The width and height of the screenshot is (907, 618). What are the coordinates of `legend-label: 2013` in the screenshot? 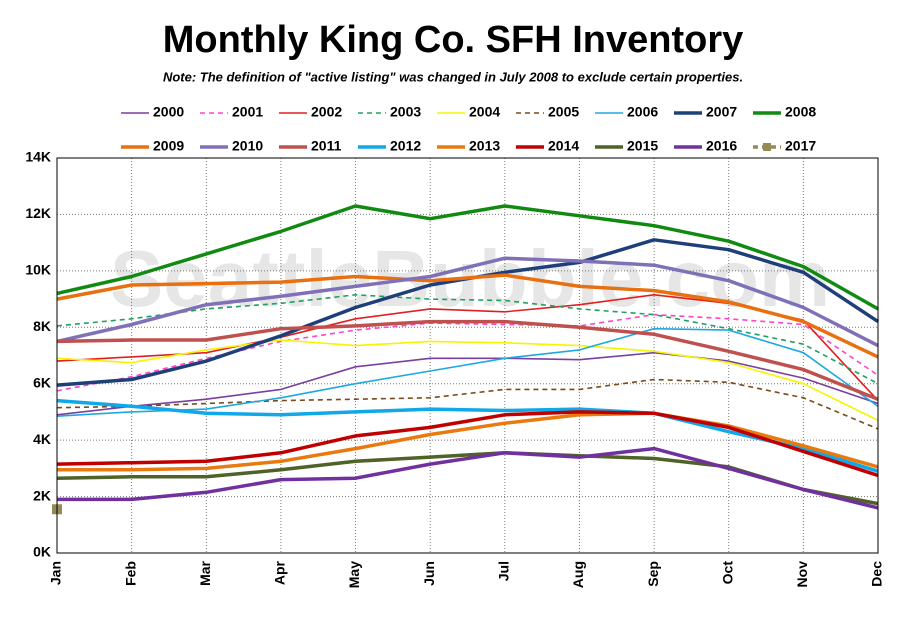 It's located at (484, 146).